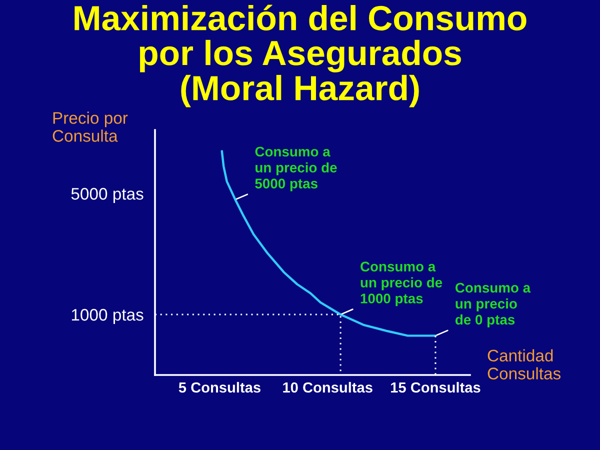  I want to click on annotation: Consumo a un precio de 0 ptas, so click(493, 305).